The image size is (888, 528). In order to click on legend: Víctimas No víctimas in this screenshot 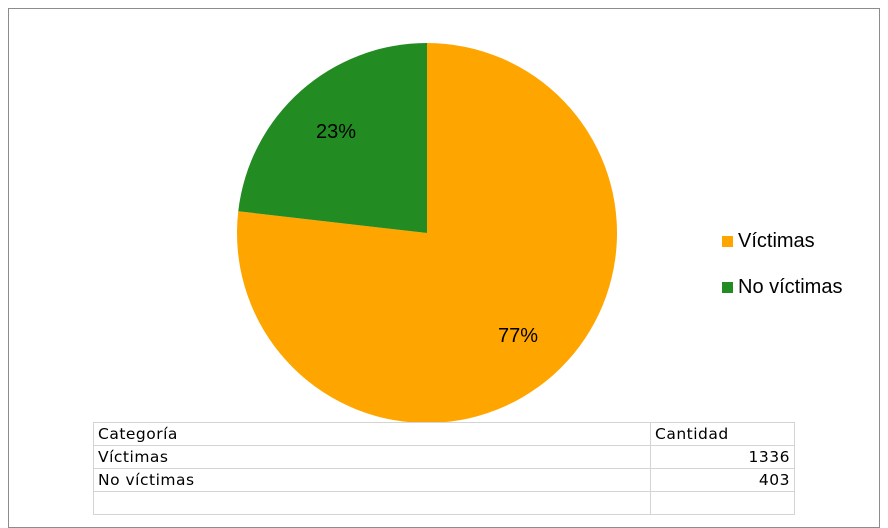, I will do `click(782, 274)`.